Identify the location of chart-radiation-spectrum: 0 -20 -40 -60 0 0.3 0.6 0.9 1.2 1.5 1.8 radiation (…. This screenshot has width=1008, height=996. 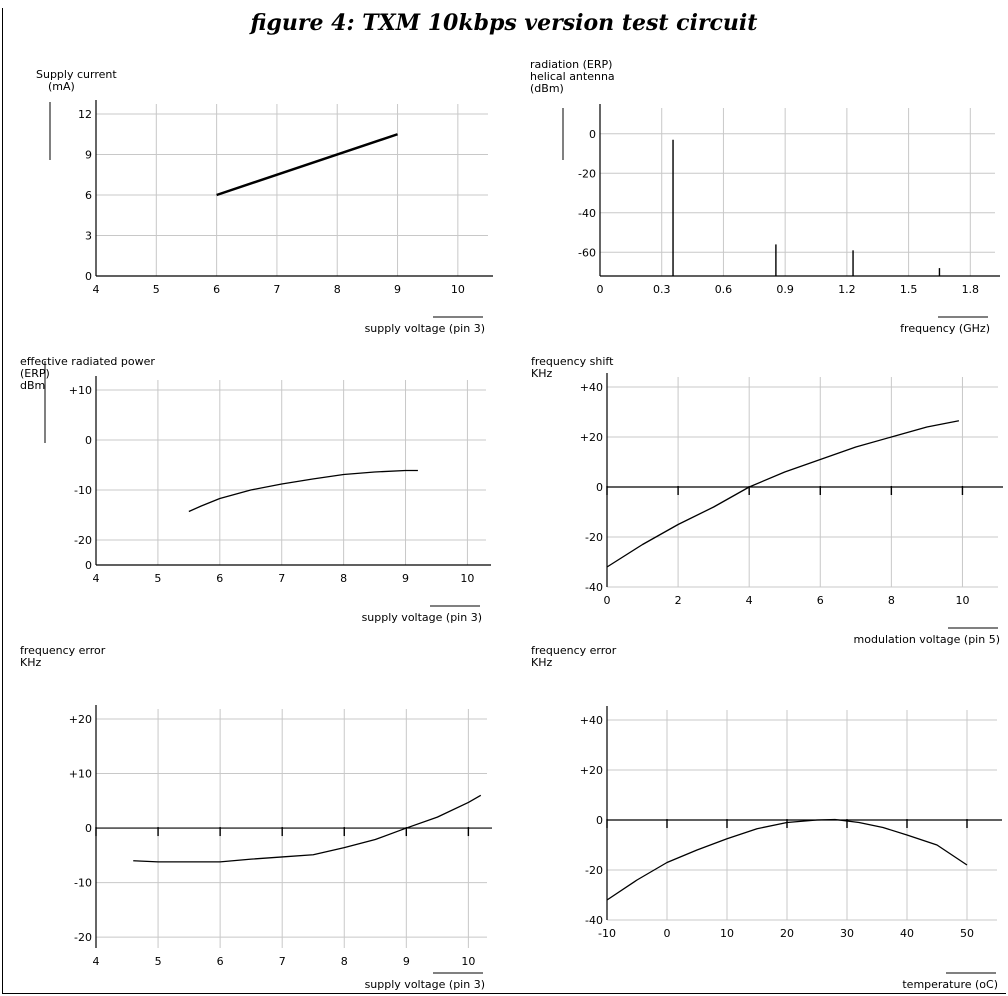
(765, 196).